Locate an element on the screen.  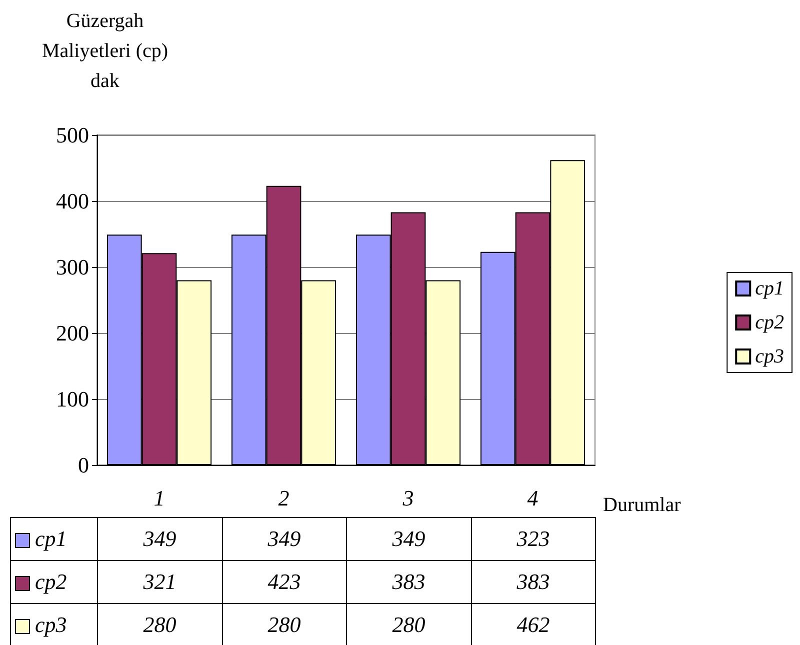
y-tick-label: 100 is located at coordinates (72, 399).